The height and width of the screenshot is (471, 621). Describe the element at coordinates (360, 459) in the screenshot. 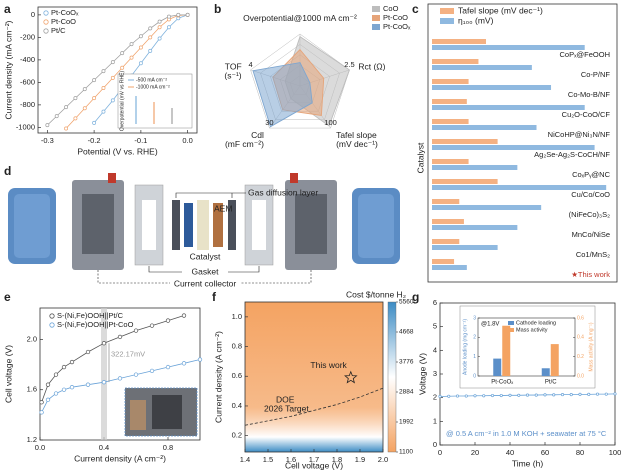

I see `x-tick-label: 1.9` at that location.